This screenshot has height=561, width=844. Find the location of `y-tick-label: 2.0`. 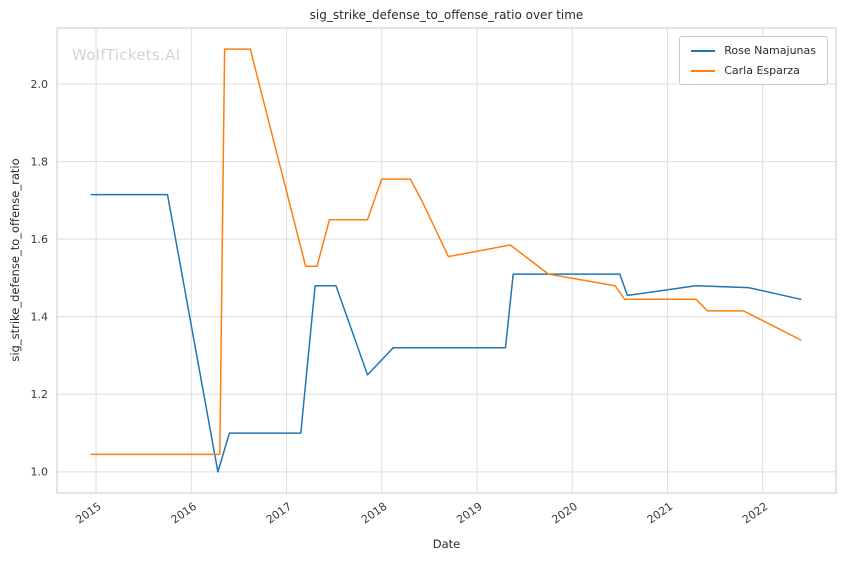

y-tick-label: 2.0 is located at coordinates (40, 84).